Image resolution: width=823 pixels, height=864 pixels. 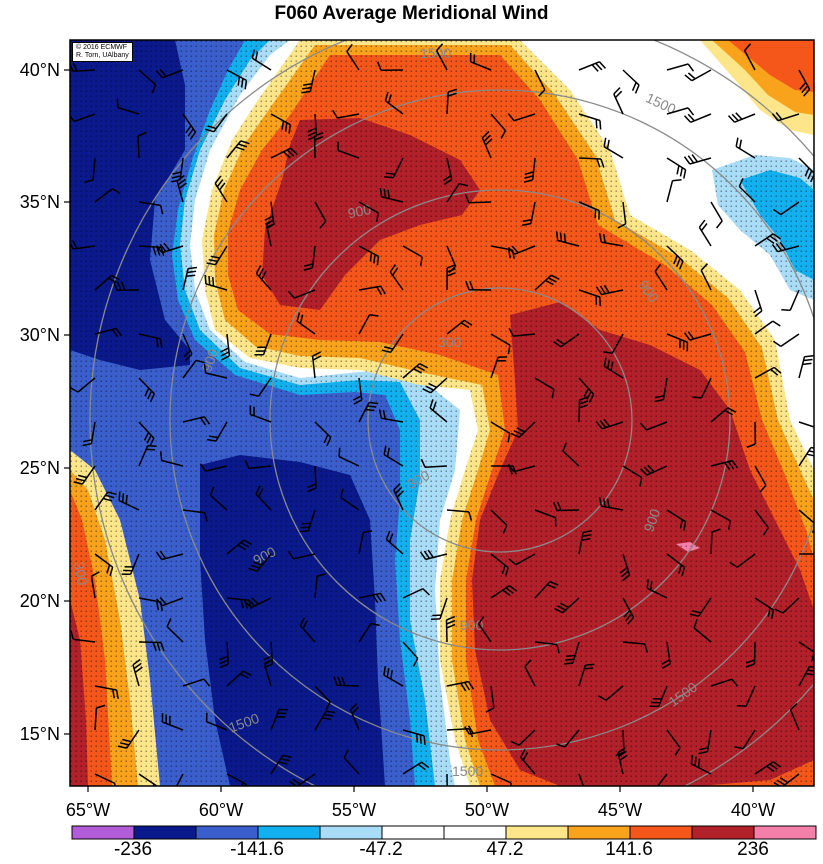 I want to click on y-axis-label: 40°N, so click(x=39, y=70).